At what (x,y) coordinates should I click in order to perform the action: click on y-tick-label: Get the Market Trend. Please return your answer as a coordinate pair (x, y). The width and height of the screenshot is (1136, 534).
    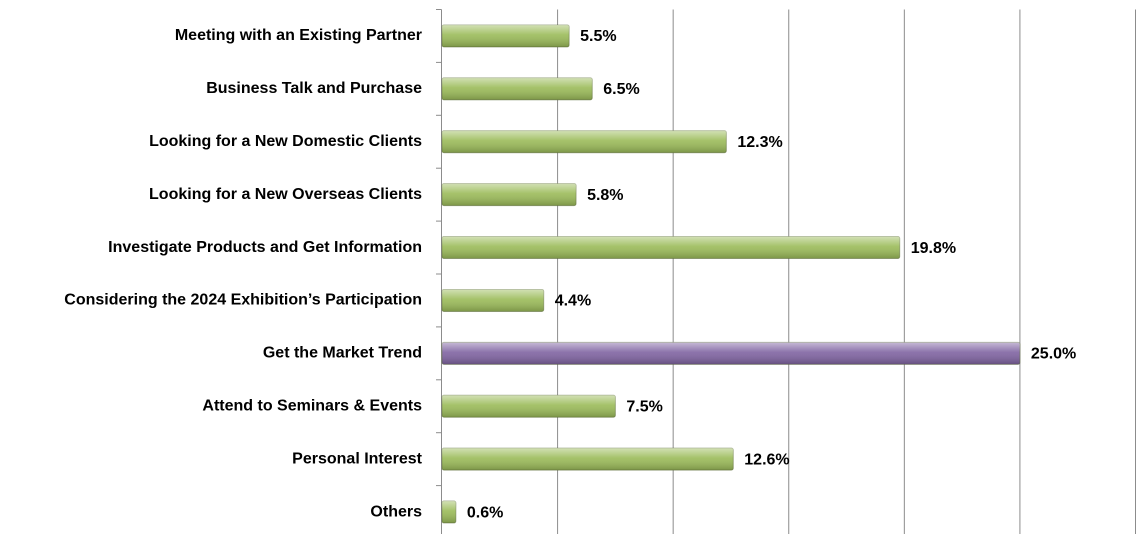
    Looking at the image, I should click on (342, 353).